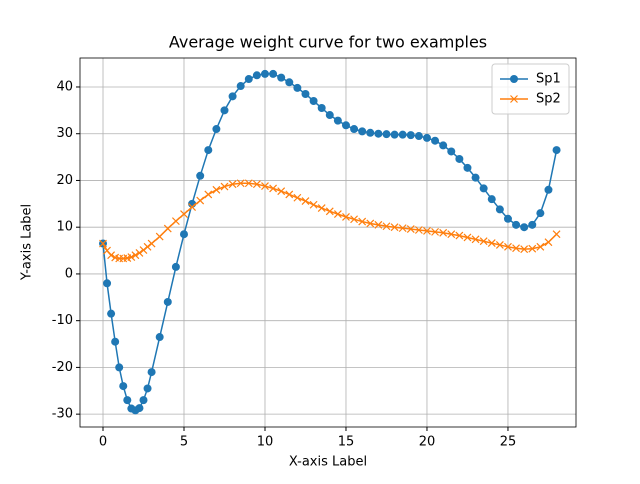  What do you see at coordinates (328, 462) in the screenshot?
I see `x-axis-label: X-axis Label` at bounding box center [328, 462].